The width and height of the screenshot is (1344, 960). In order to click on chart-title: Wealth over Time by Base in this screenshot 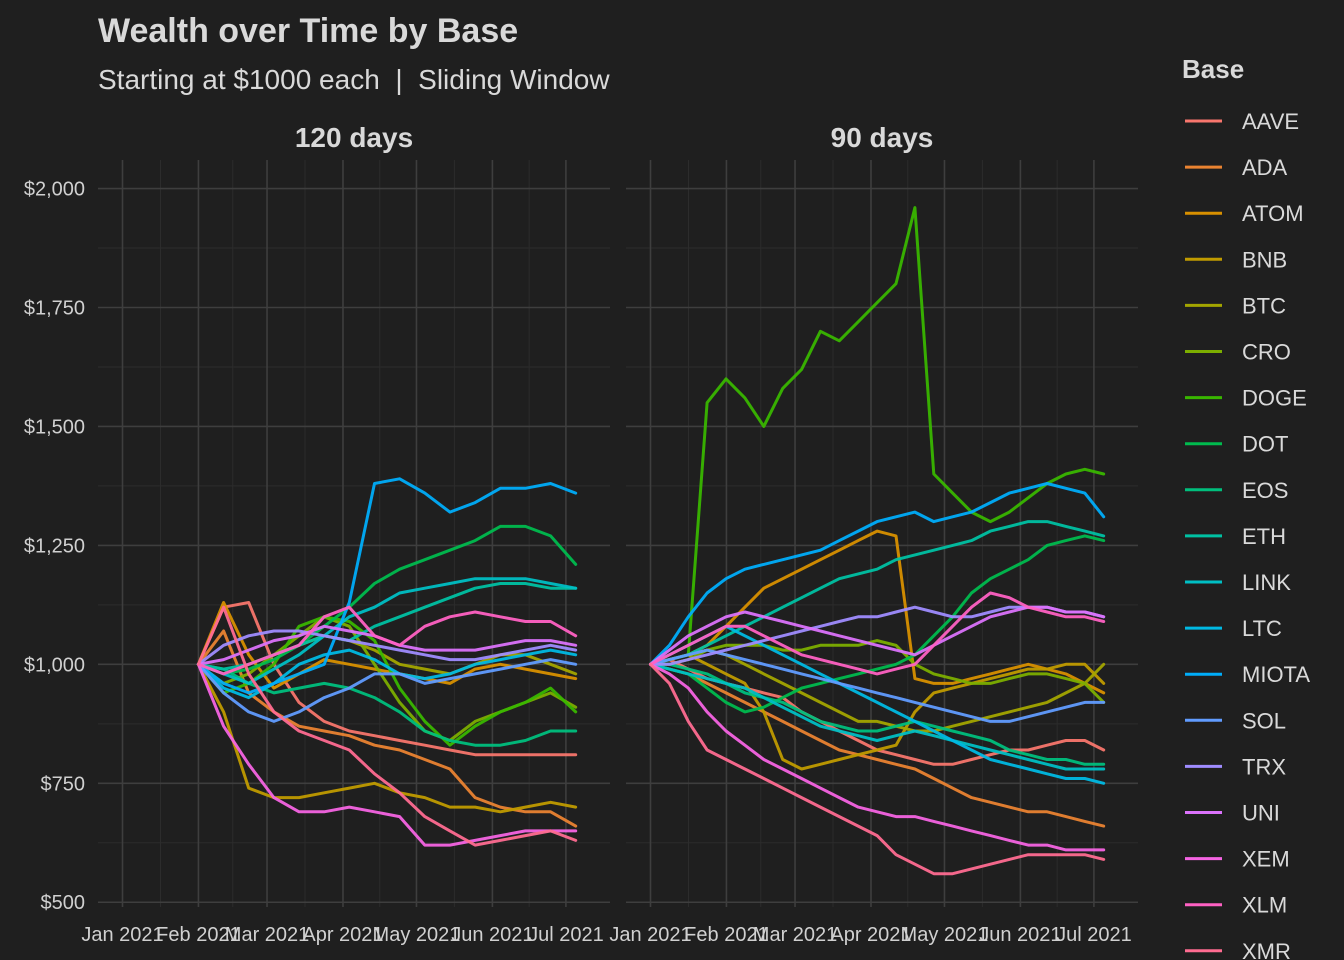, I will do `click(308, 31)`.